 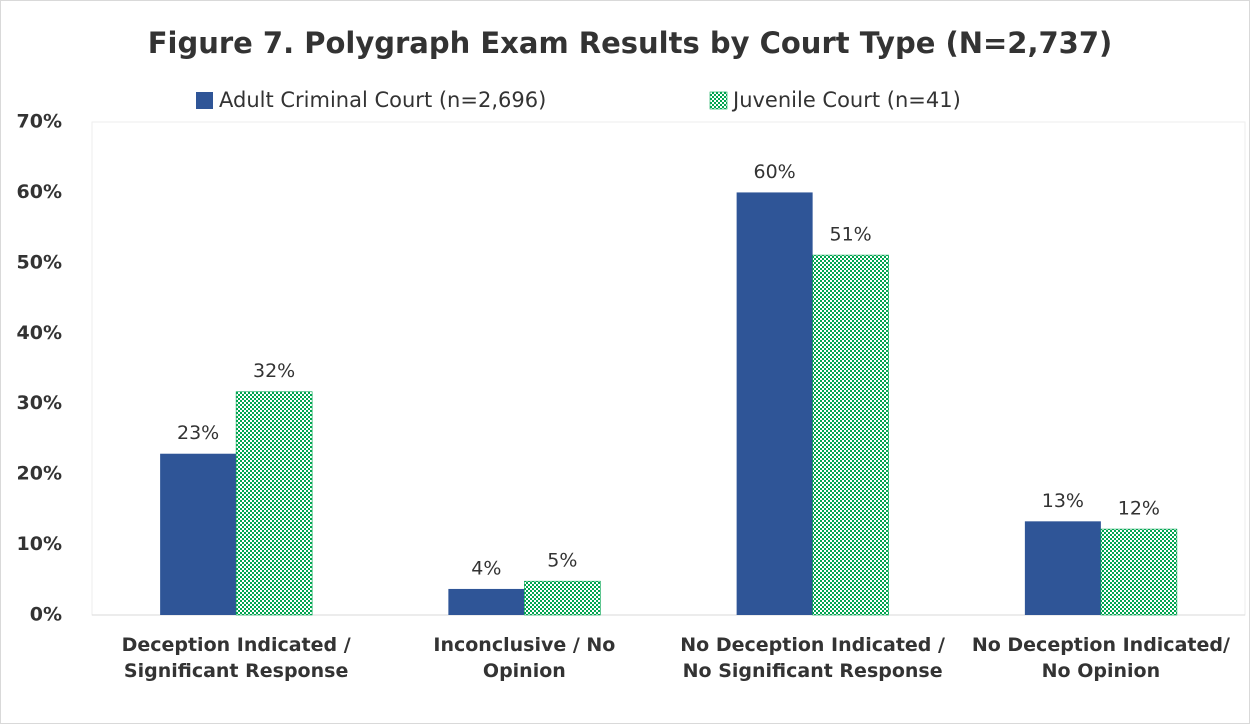 What do you see at coordinates (274, 371) in the screenshot?
I see `data-label: 32%` at bounding box center [274, 371].